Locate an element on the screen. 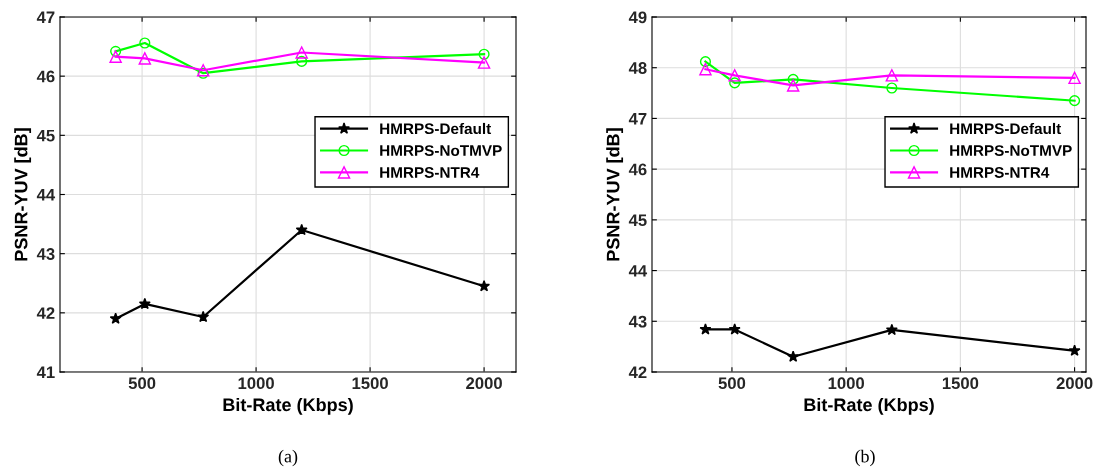  y-tick-label: 49 is located at coordinates (637, 17).